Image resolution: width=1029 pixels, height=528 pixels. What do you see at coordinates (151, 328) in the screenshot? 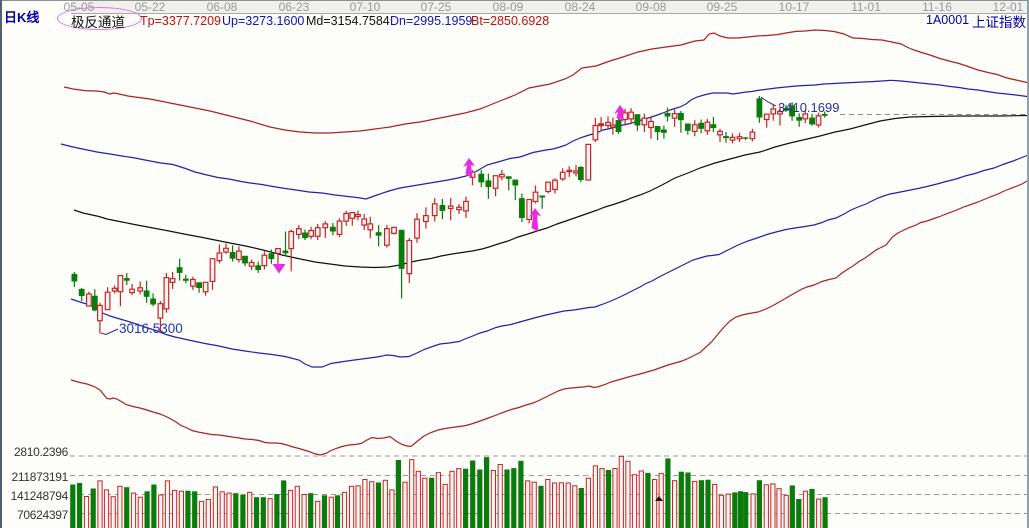
I see `svg-text: 3016.5300` at bounding box center [151, 328].